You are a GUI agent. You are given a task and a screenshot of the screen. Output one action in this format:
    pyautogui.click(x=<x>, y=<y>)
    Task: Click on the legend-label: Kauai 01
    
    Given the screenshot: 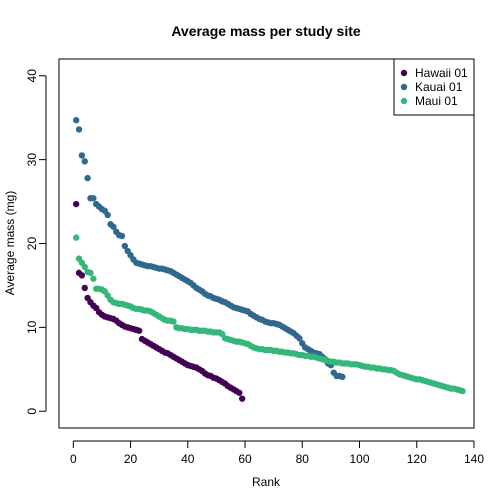 What is the action you would take?
    pyautogui.click(x=439, y=87)
    